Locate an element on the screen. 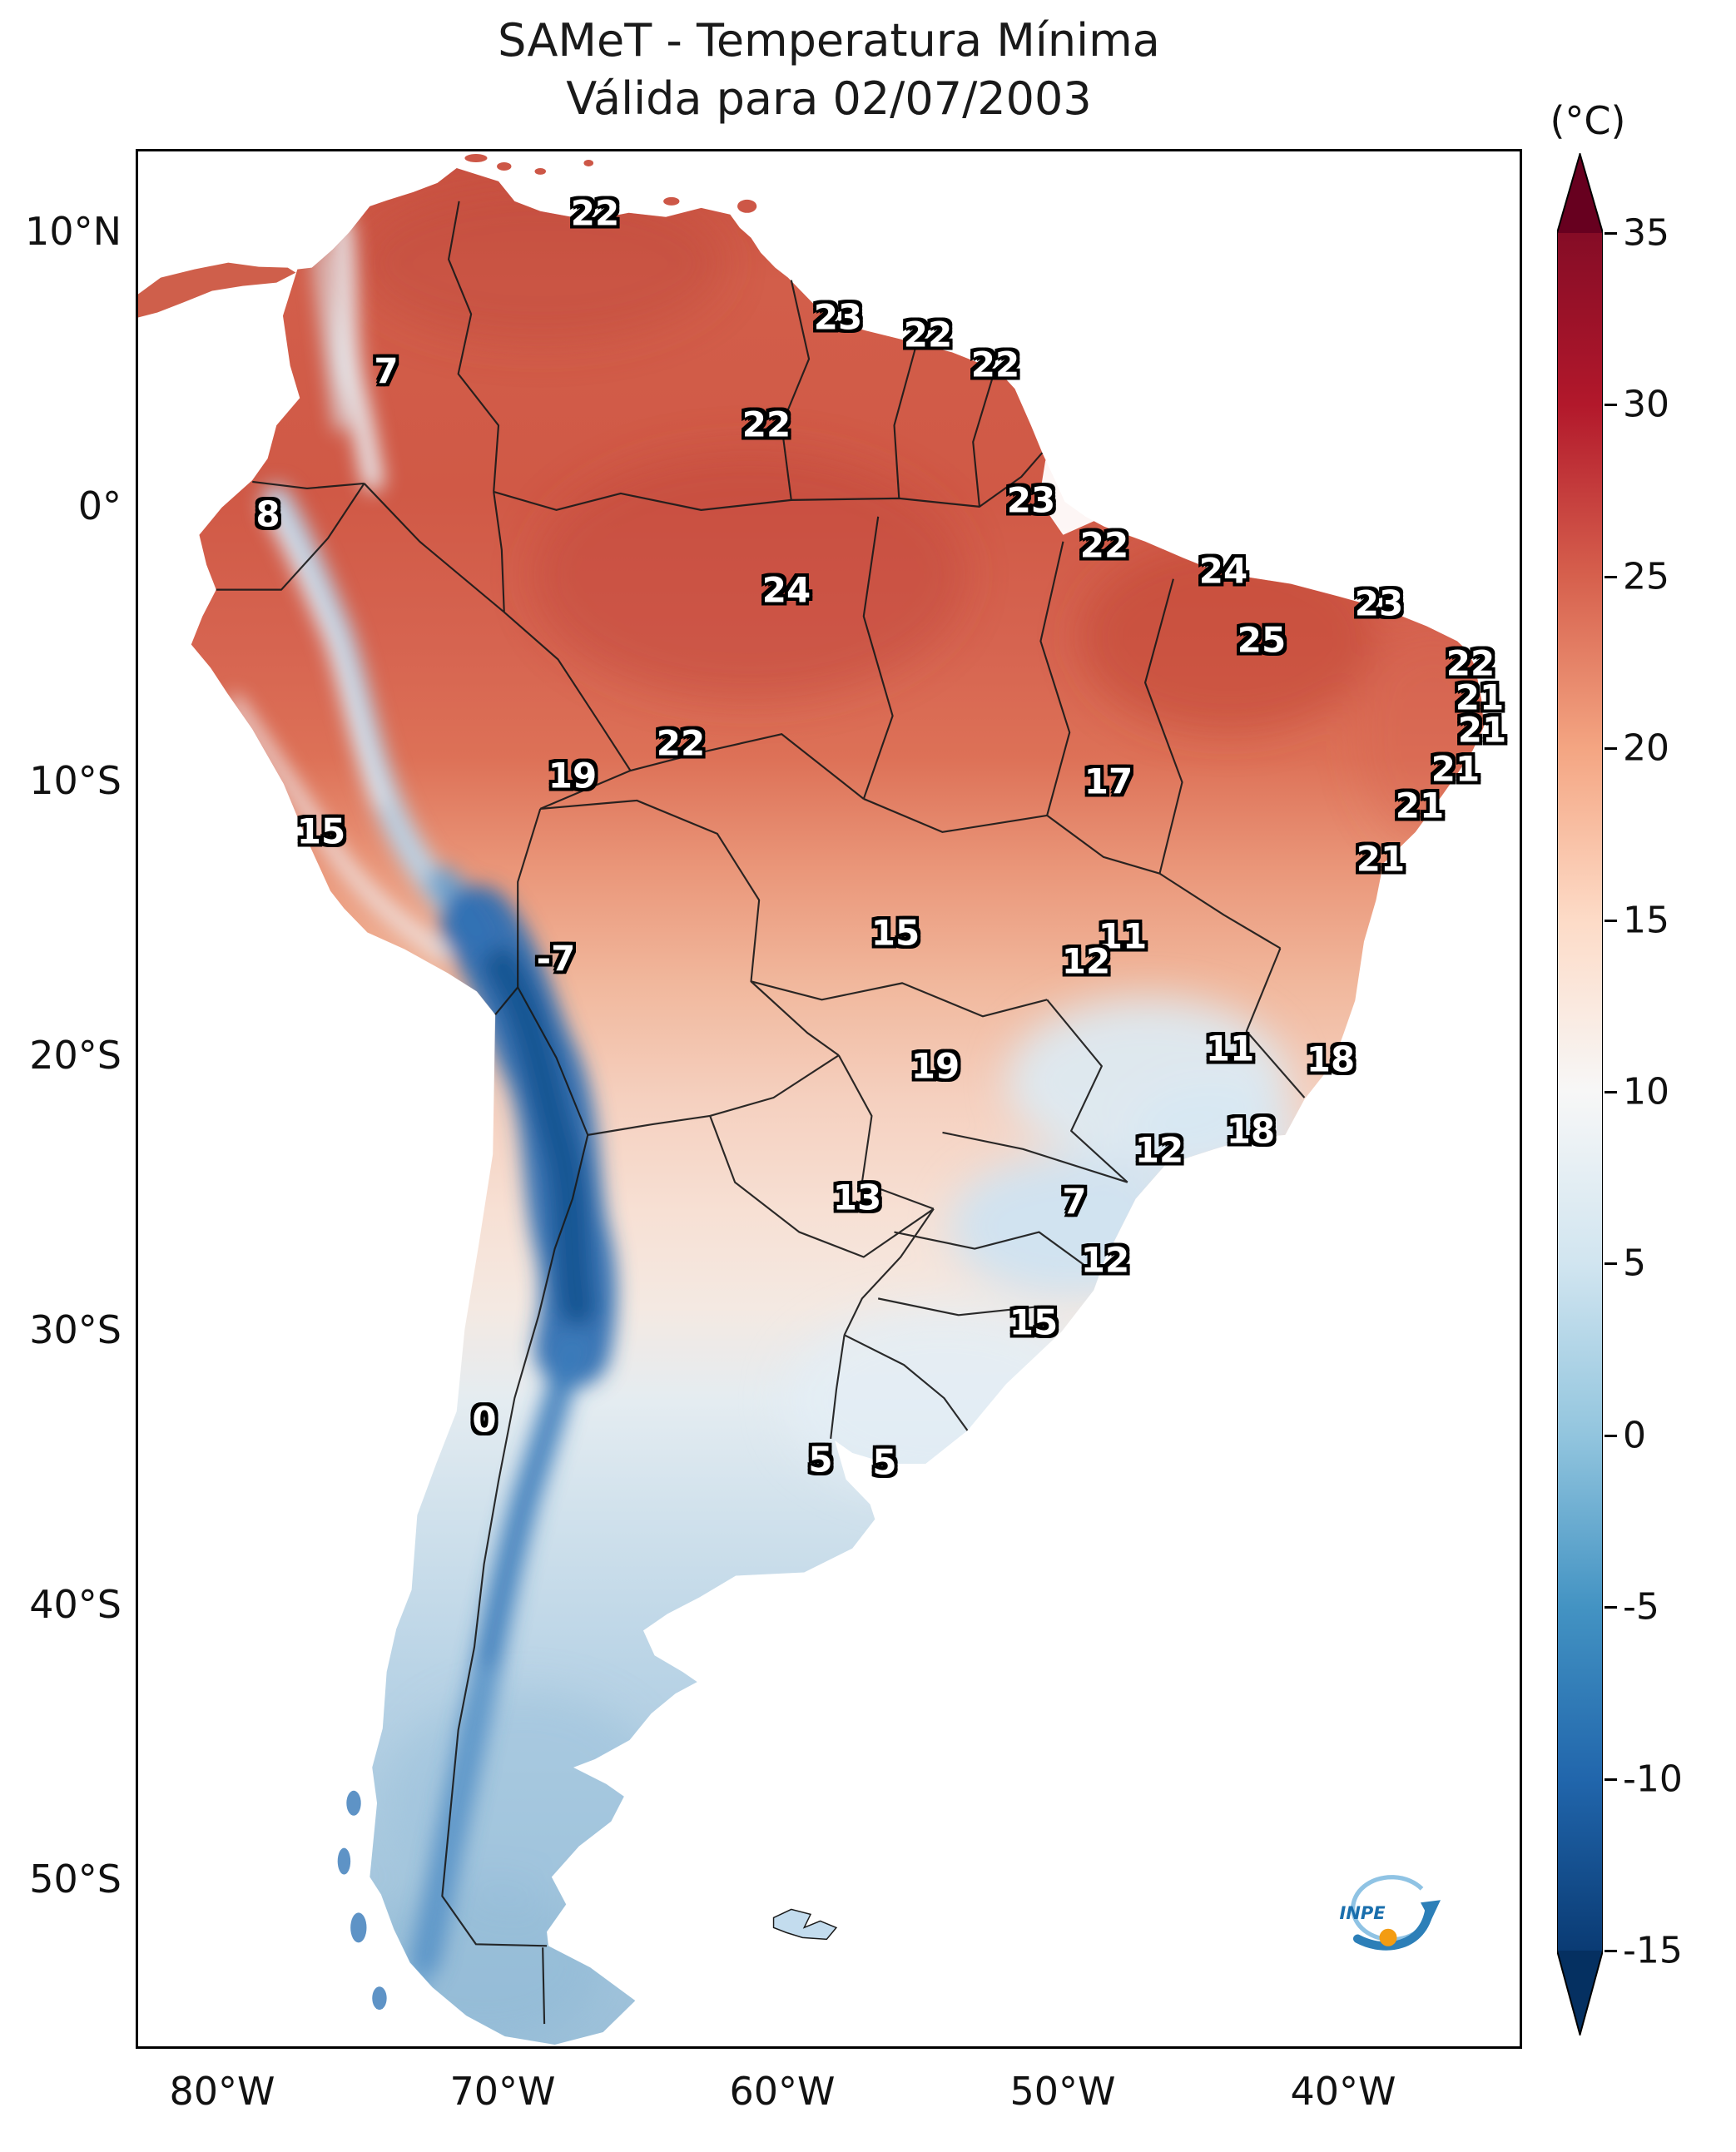 This screenshot has width=1736, height=2152. colorbar-tick-label: 15 is located at coordinates (1646, 920).